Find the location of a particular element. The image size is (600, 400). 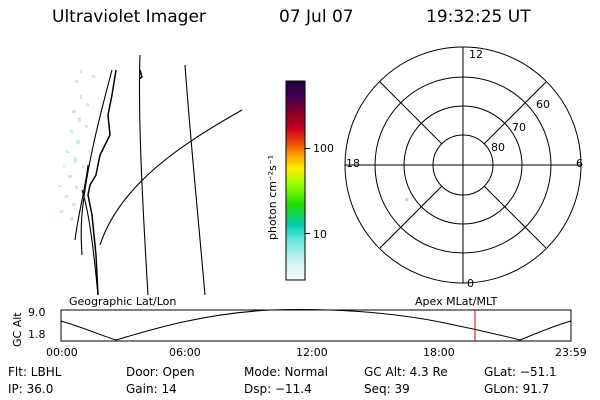

colorbar-tick-10: 10 is located at coordinates (320, 234).